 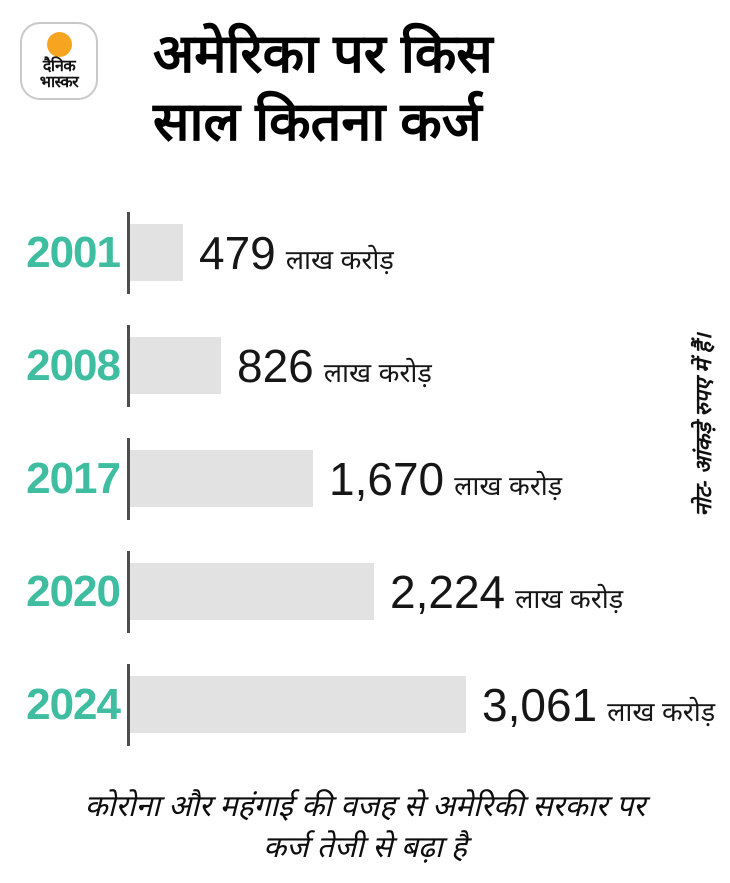 What do you see at coordinates (73, 478) in the screenshot?
I see `year-label: 2017` at bounding box center [73, 478].